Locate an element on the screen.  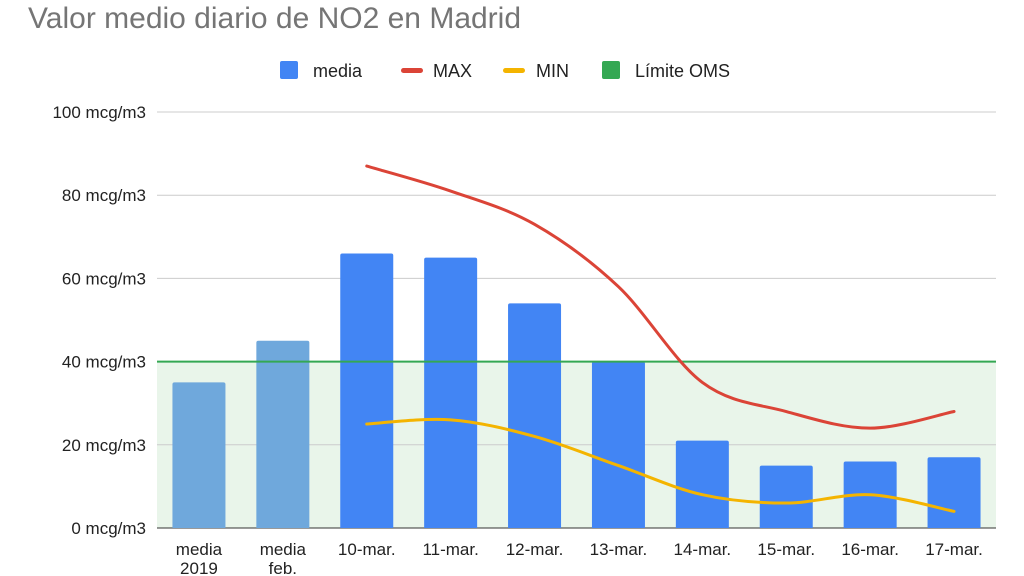
legend-label: MAX is located at coordinates (452, 71).